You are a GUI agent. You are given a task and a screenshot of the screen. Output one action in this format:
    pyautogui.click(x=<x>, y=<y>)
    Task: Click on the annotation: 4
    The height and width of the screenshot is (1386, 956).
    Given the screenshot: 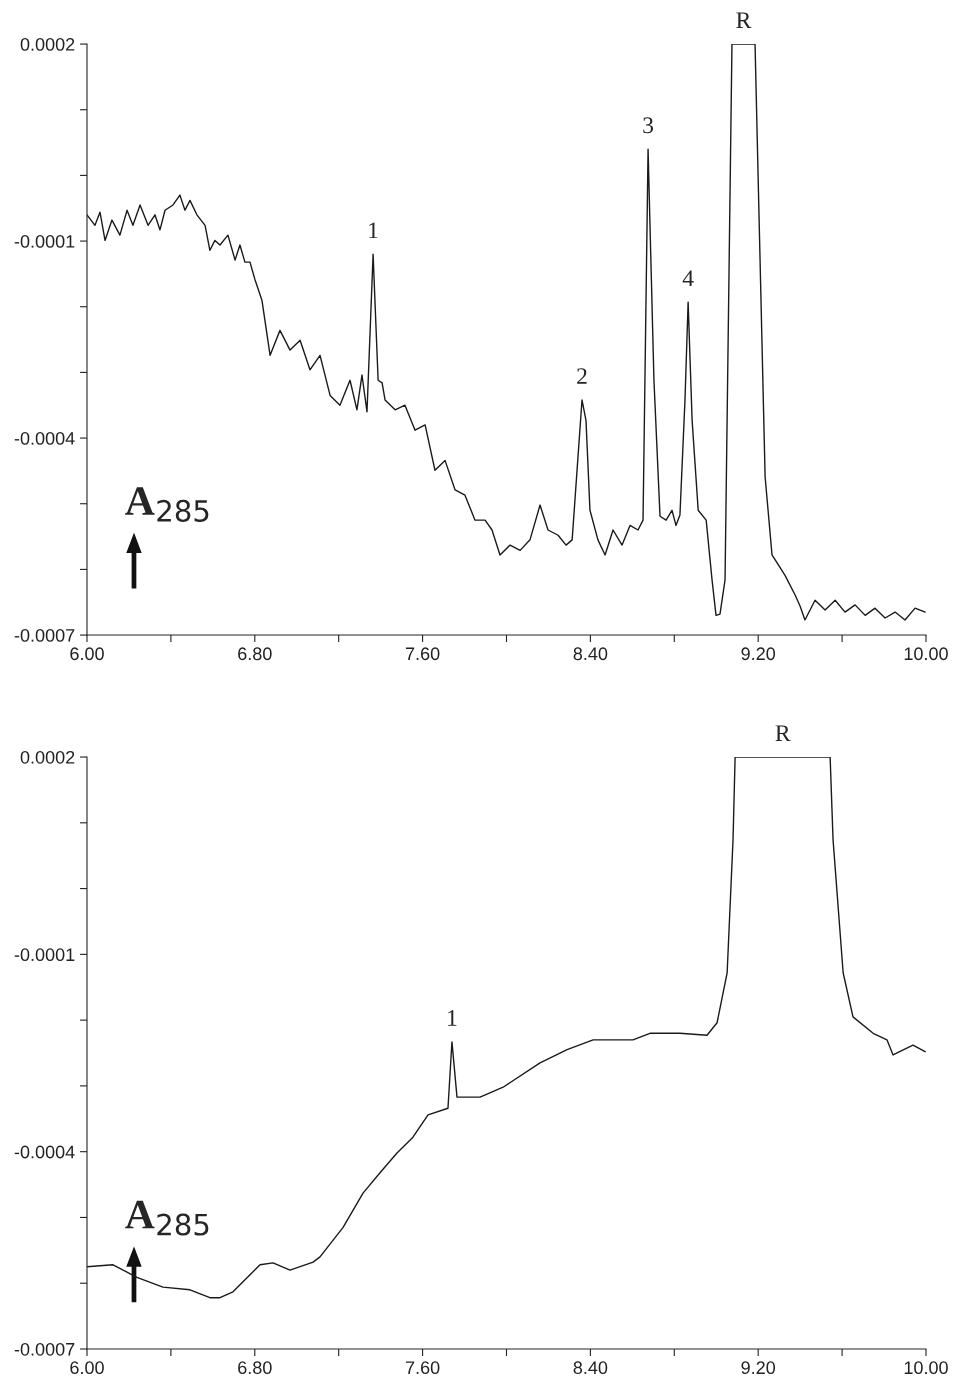 What is the action you would take?
    pyautogui.click(x=688, y=278)
    